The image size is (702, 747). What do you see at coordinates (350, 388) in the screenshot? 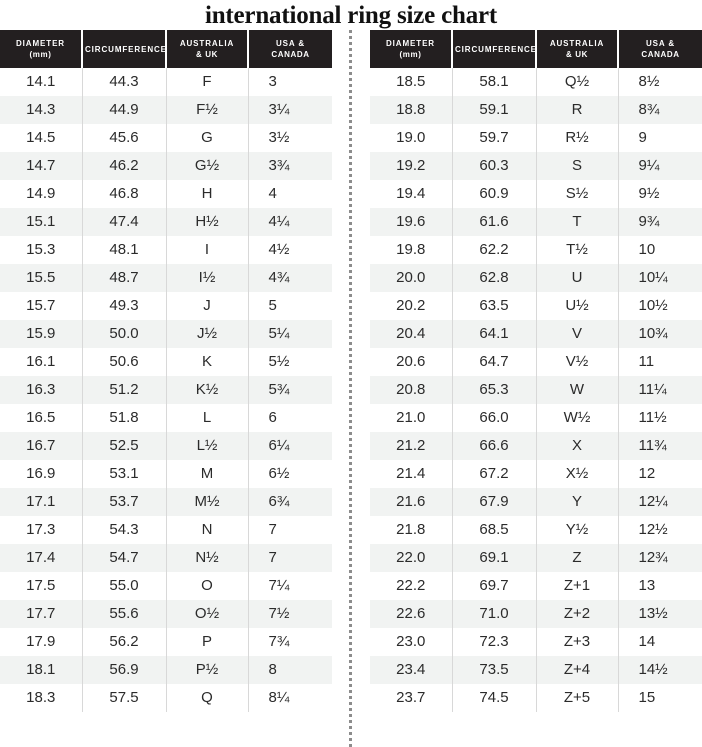
I see `vertical-dotted-divider` at bounding box center [350, 388].